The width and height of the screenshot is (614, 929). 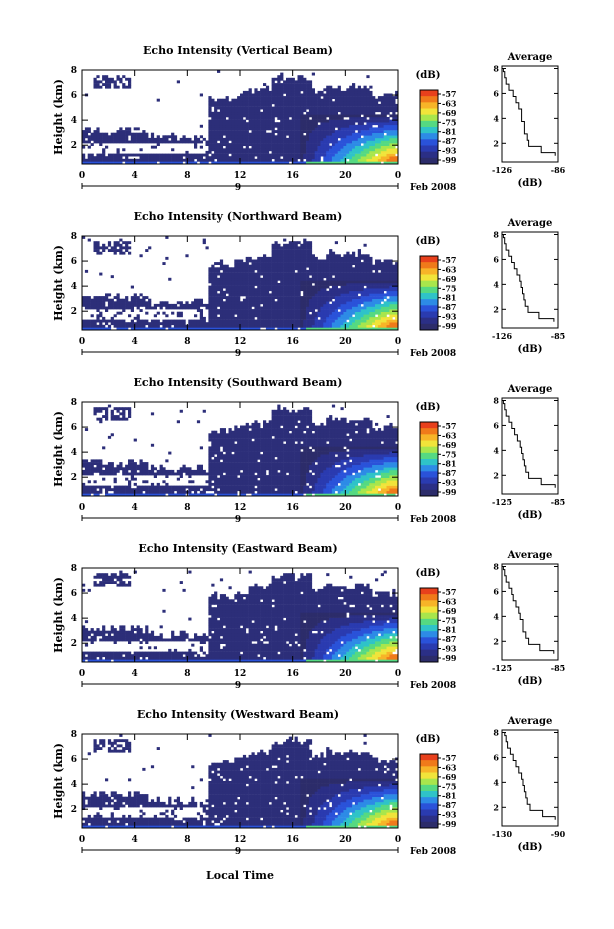 I want to click on colorbar-swatch, so click(x=429, y=265).